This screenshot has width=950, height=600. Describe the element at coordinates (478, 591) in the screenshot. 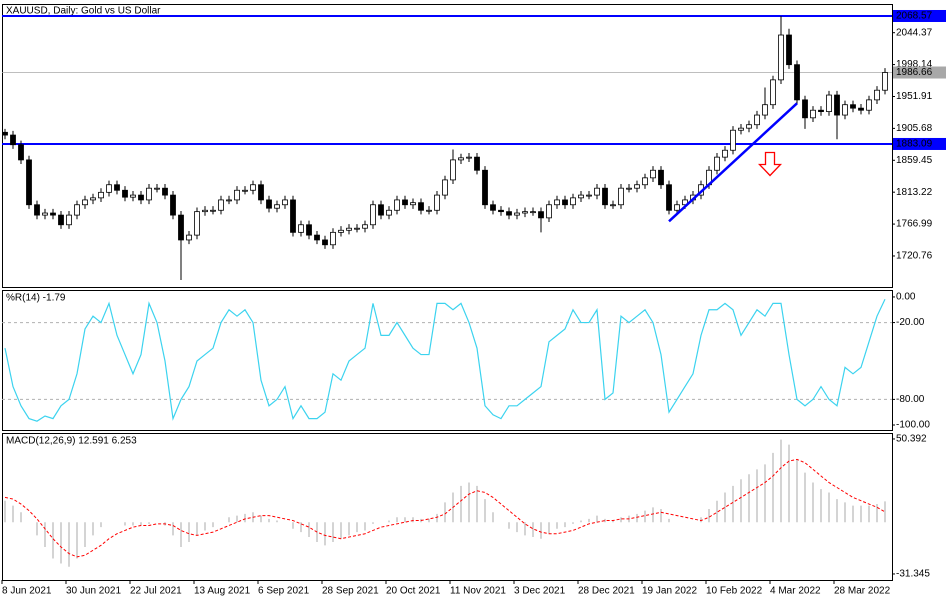

I see `x-tick-label: 11 Nov 2021` at that location.